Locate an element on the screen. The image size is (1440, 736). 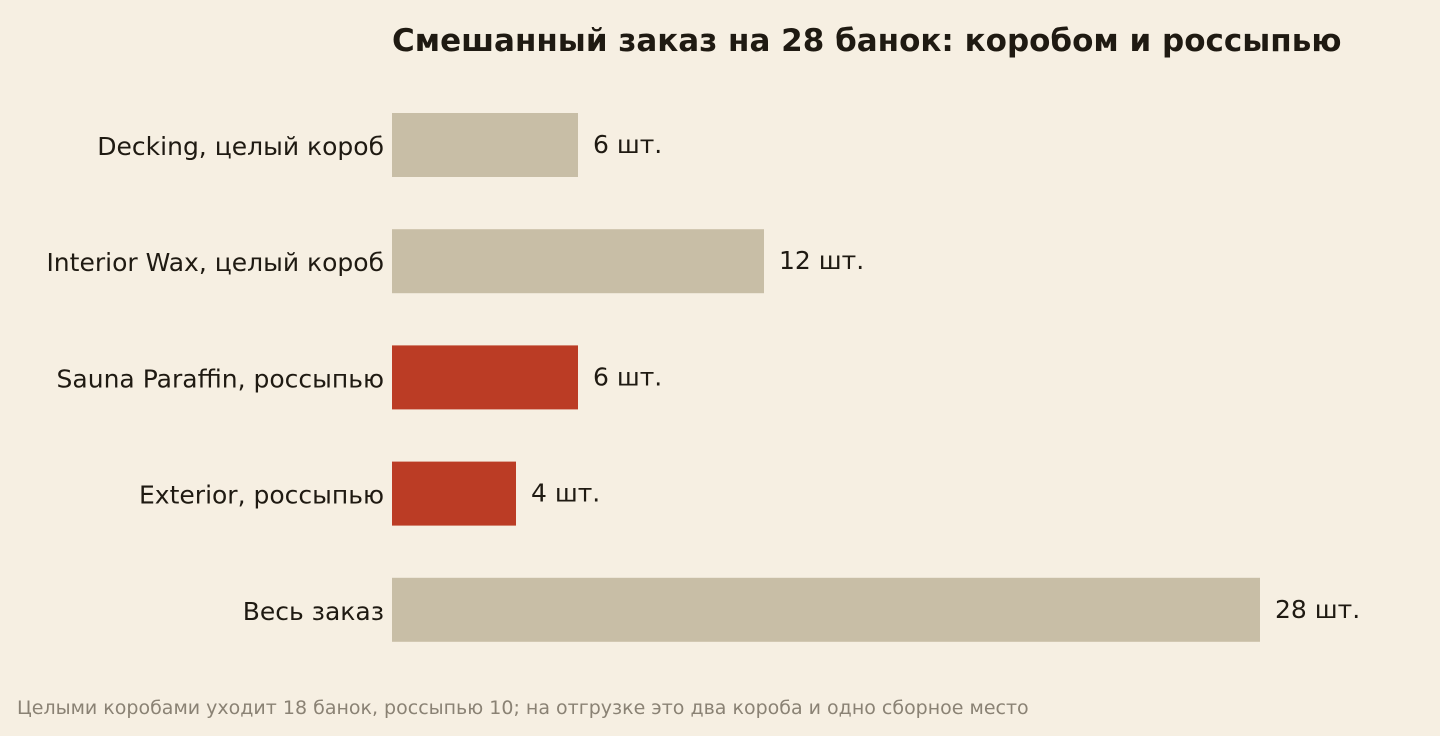
category-label: Sauna Paraffin, россыпью is located at coordinates (220, 378).